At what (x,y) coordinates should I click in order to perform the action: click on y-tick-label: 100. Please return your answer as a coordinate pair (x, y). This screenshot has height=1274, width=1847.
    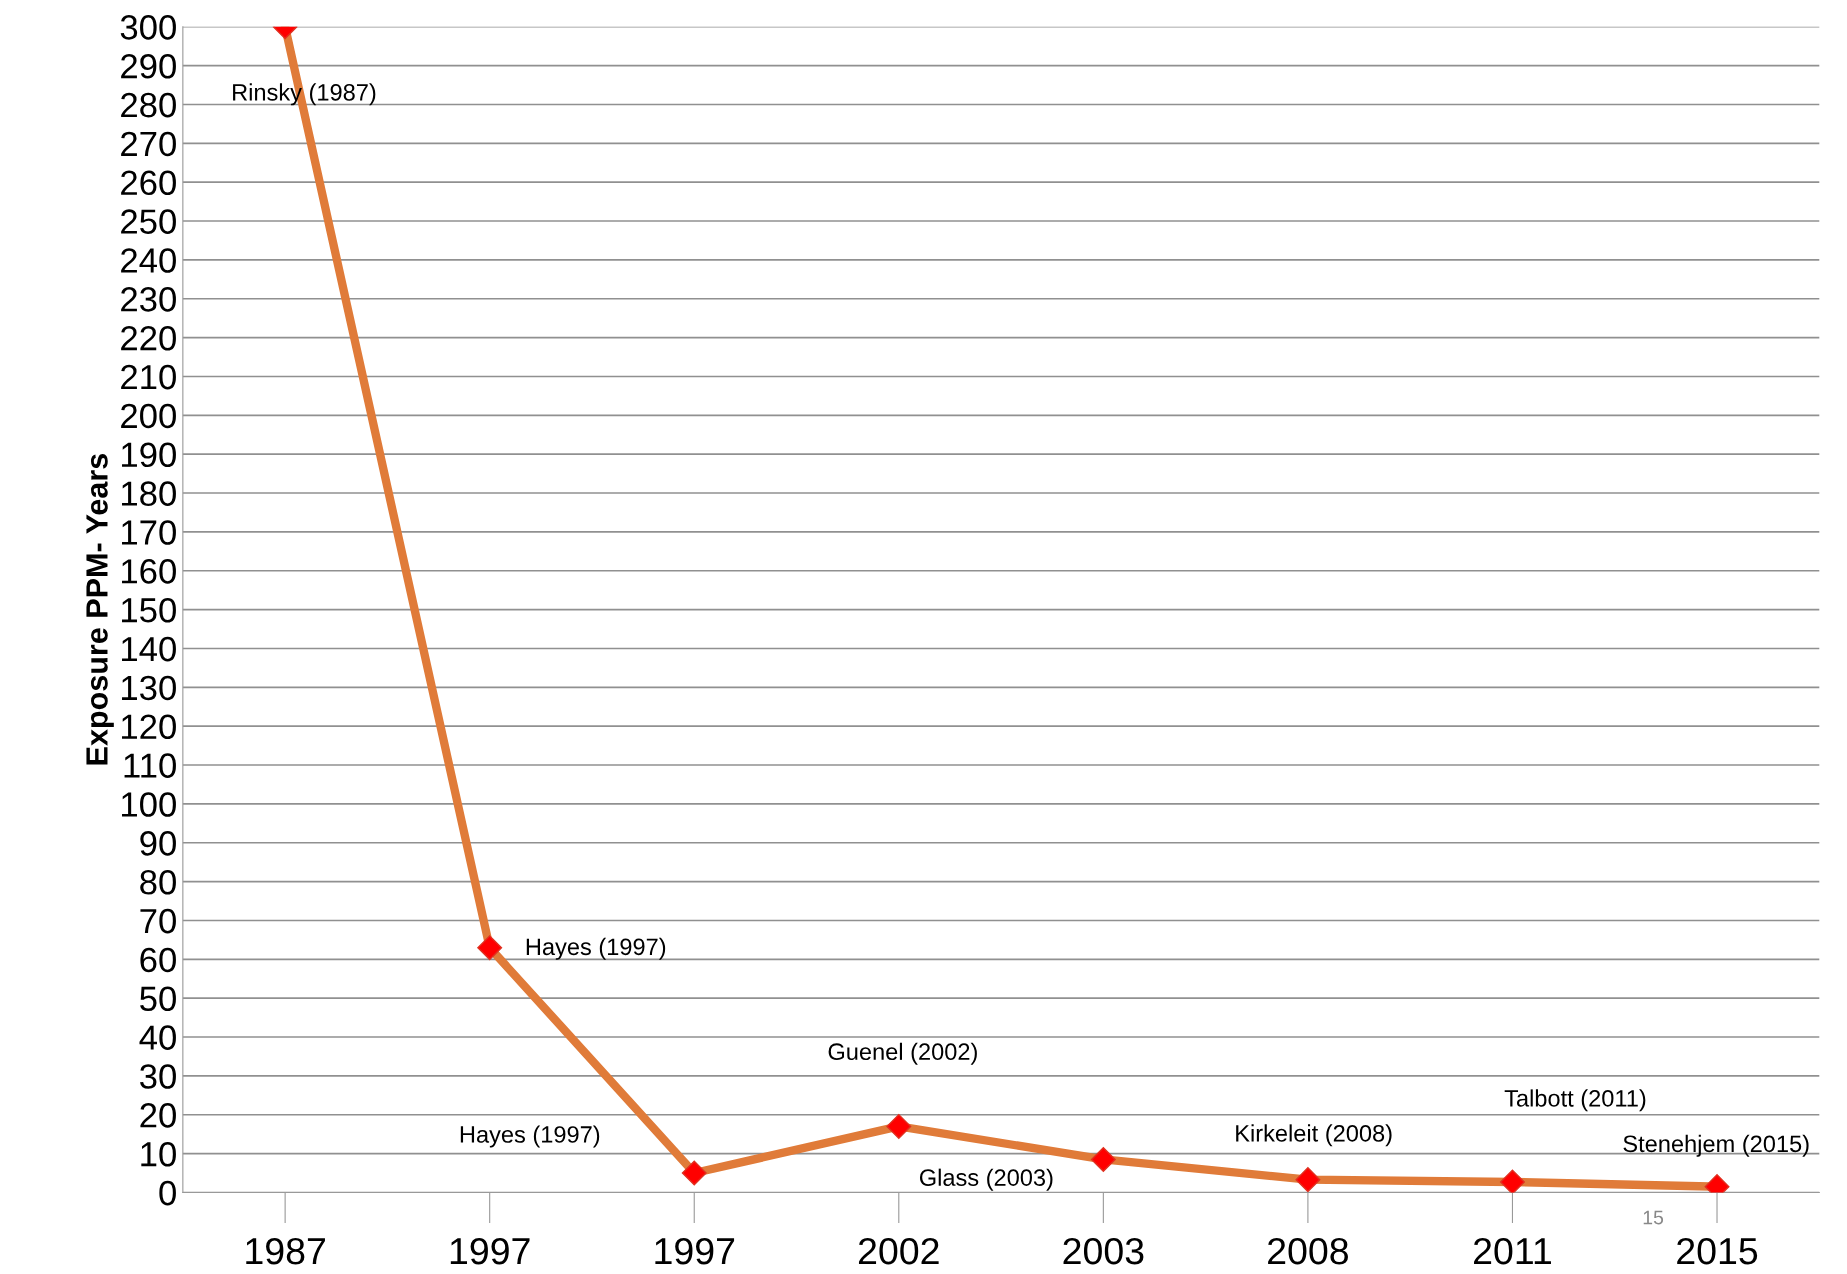
    Looking at the image, I should click on (149, 804).